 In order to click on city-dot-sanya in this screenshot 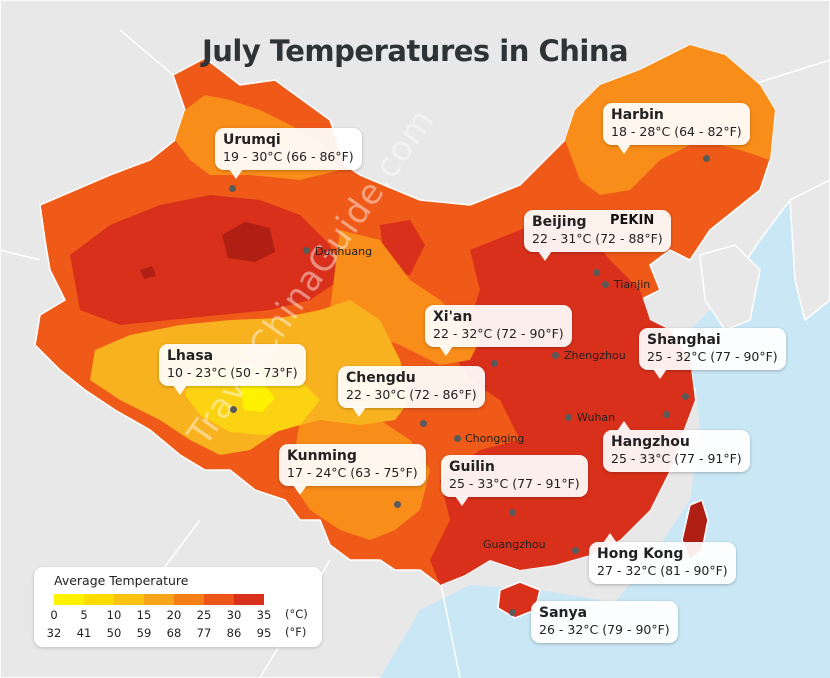, I will do `click(512, 612)`.